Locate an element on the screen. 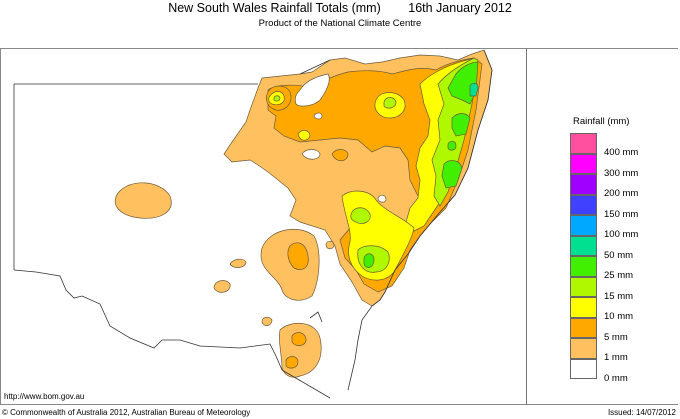  rain-area-1mm-sw3 is located at coordinates (267, 321).